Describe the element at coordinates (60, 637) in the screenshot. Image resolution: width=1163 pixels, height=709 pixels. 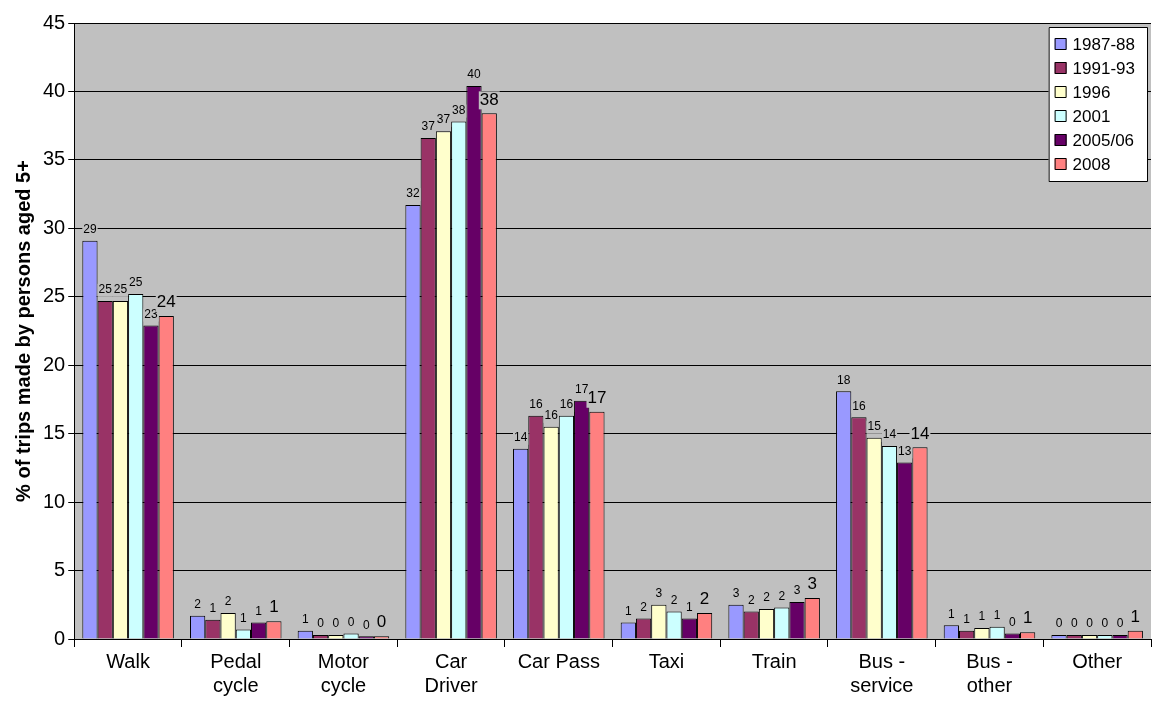
I see `y-tick-label: 0` at that location.